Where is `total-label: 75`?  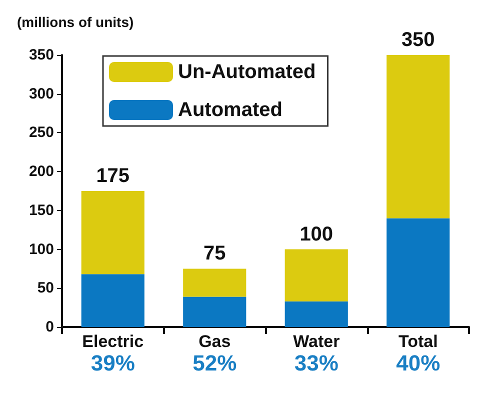
total-label: 75 is located at coordinates (215, 253).